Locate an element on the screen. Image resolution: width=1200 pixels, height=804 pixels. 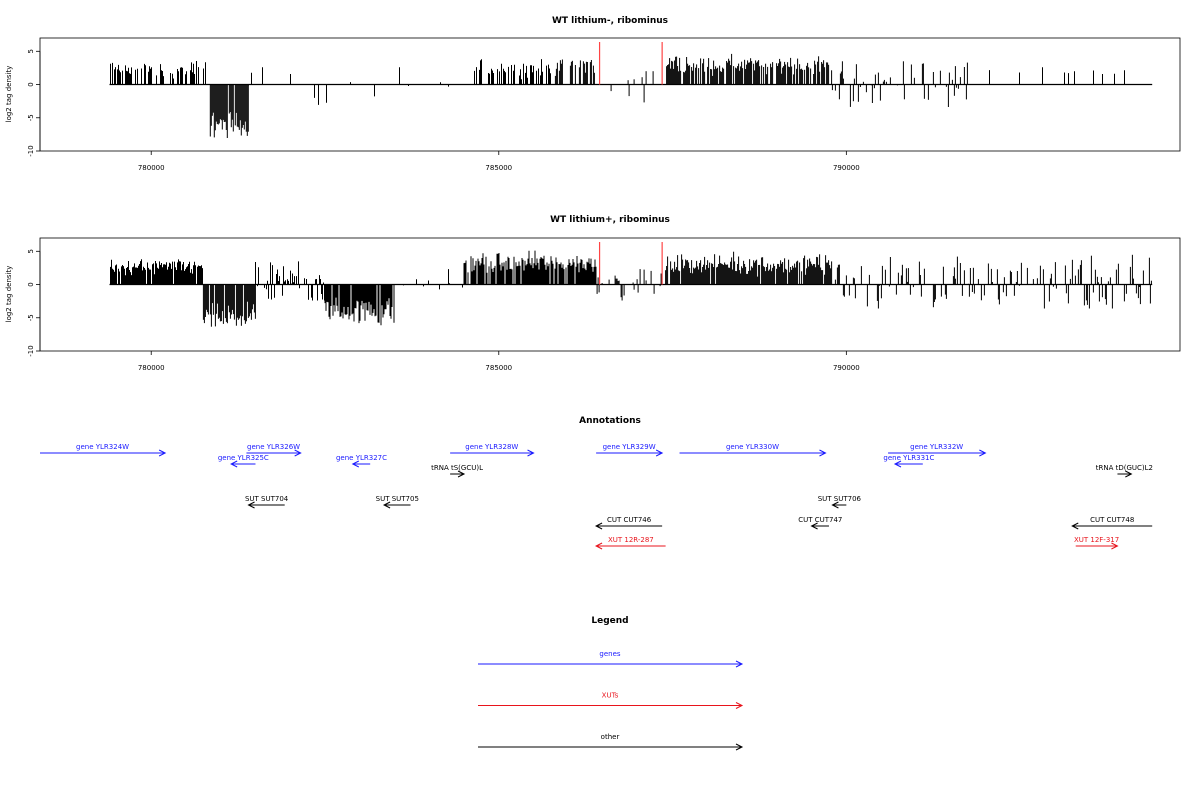
feature-other: SUT SUT705 is located at coordinates (397, 502).